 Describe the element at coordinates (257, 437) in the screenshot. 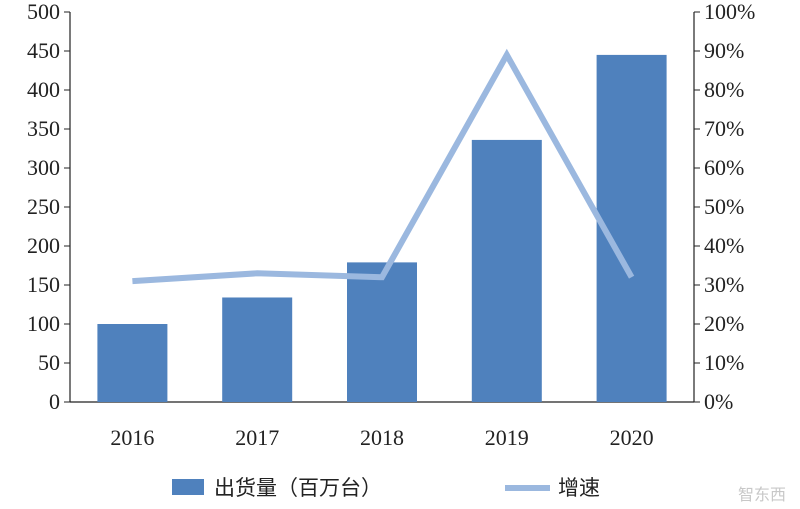

I see `x-tick-label: 2017` at that location.